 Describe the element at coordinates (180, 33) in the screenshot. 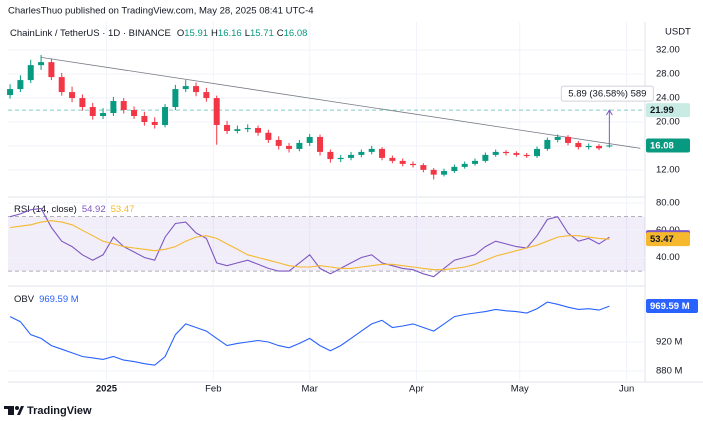

I see `ohlc-label: O` at that location.